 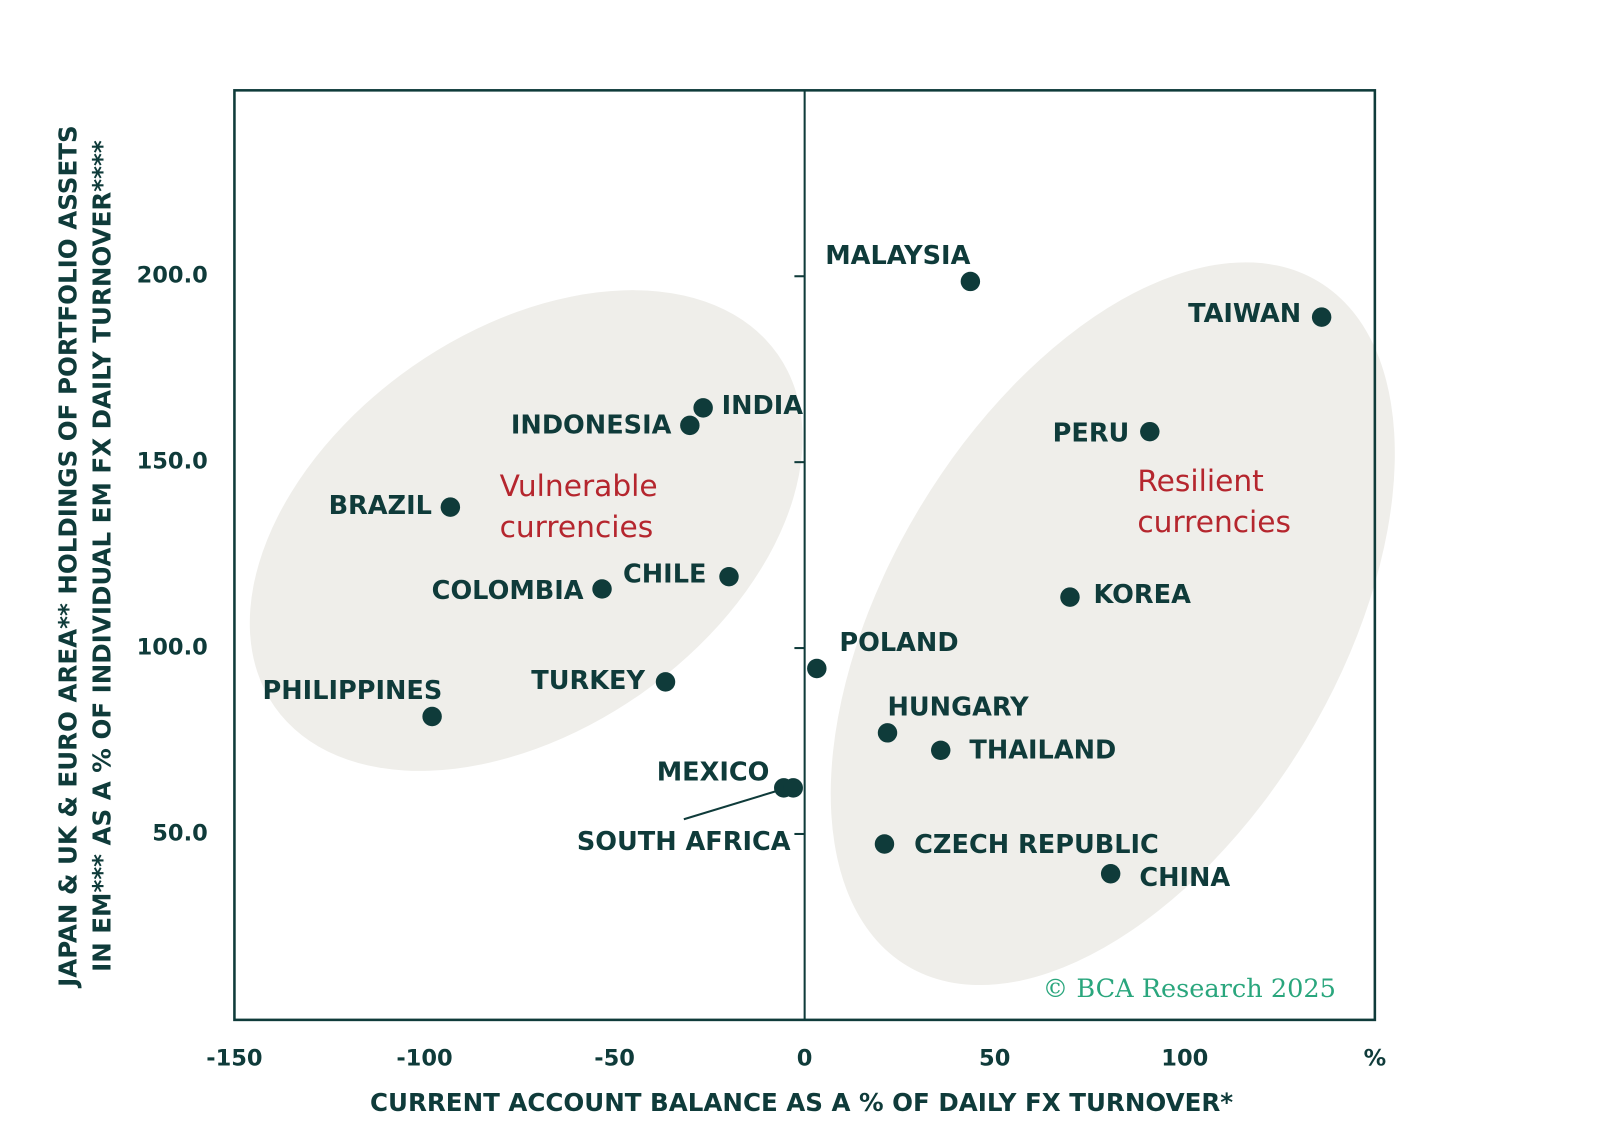 What do you see at coordinates (424, 1058) in the screenshot?
I see `x-tick-label: -100` at bounding box center [424, 1058].